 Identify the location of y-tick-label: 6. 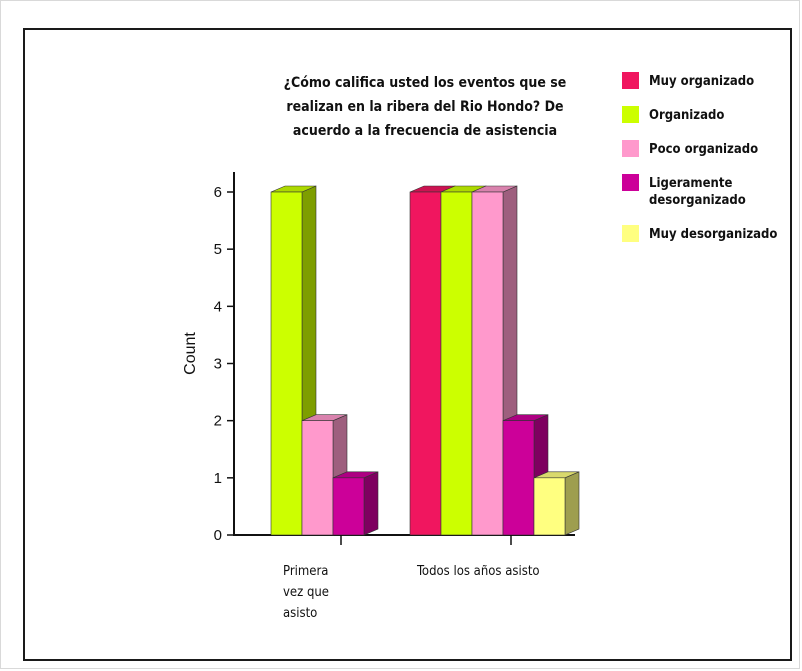
(218, 192).